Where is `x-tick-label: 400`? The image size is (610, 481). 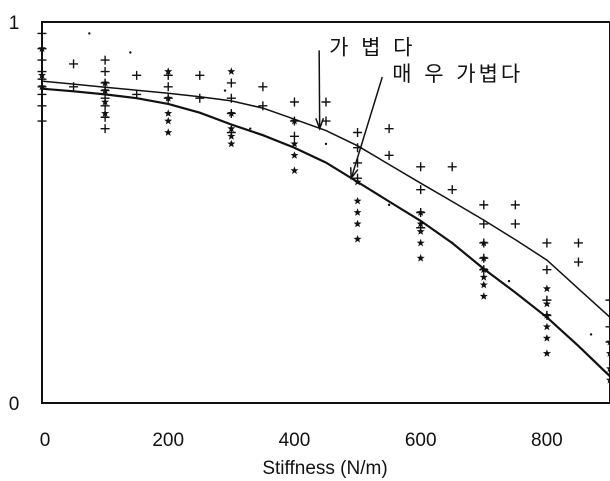 x-tick-label: 400 is located at coordinates (295, 440).